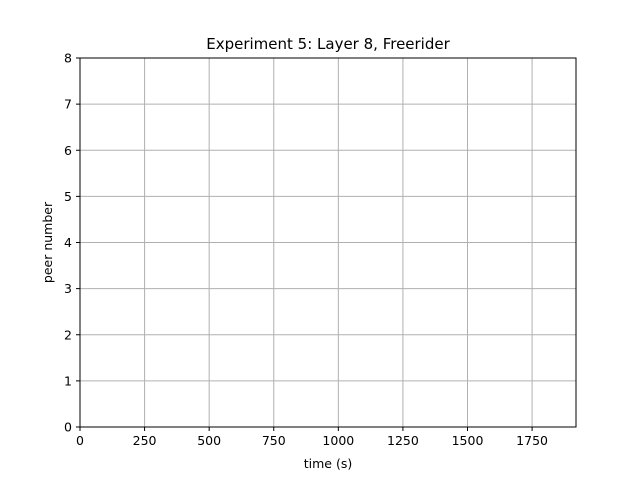 The image size is (640, 480). Describe the element at coordinates (68, 242) in the screenshot. I see `y-tick-label: 4` at that location.